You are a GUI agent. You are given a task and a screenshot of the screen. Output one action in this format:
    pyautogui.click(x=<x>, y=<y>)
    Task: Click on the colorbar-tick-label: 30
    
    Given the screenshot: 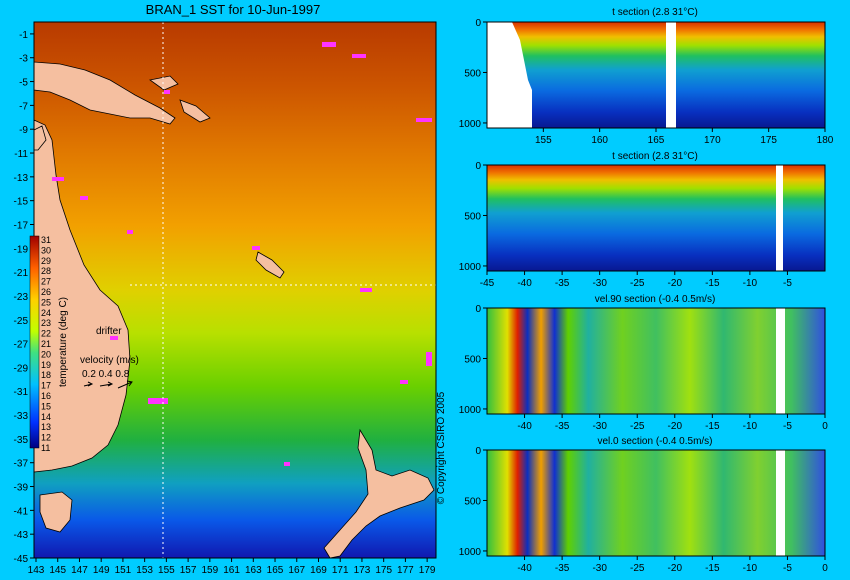 What is the action you would take?
    pyautogui.click(x=46, y=250)
    